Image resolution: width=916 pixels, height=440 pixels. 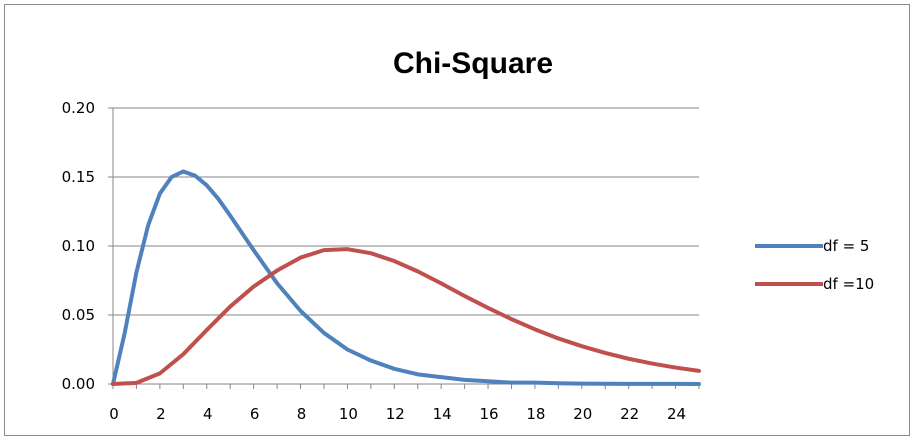 What do you see at coordinates (161, 414) in the screenshot?
I see `x-tick-label: 2` at bounding box center [161, 414].